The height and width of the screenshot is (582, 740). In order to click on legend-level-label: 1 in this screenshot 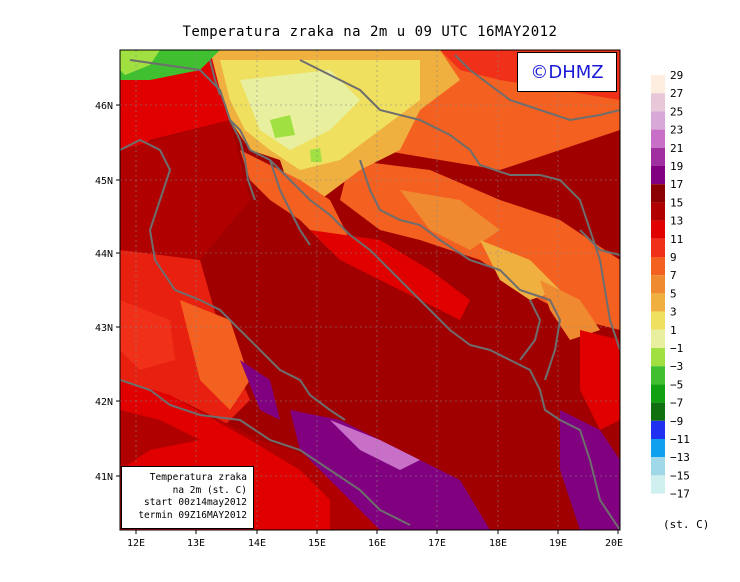, I will do `click(673, 330)`.